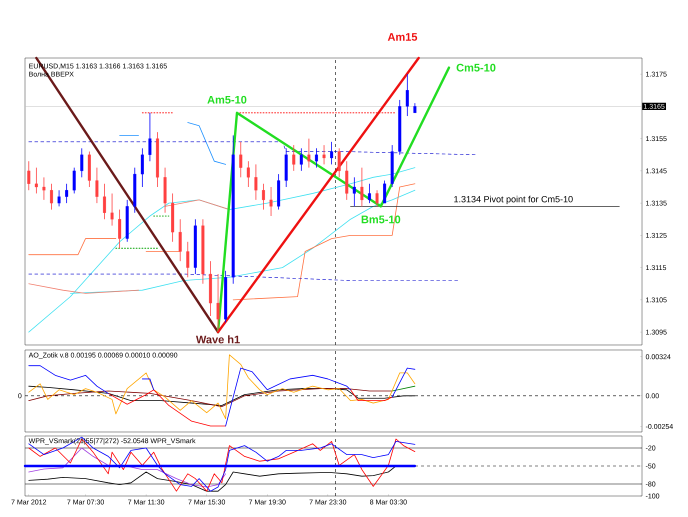  What do you see at coordinates (403, 37) in the screenshot?
I see `annotation: Am15` at bounding box center [403, 37].